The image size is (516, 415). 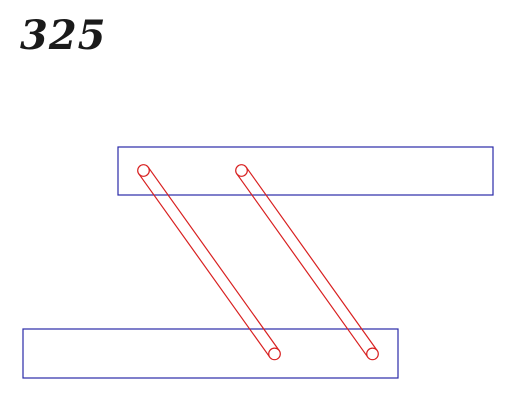 What do you see at coordinates (307, 262) in the screenshot?
I see `link-right` at bounding box center [307, 262].